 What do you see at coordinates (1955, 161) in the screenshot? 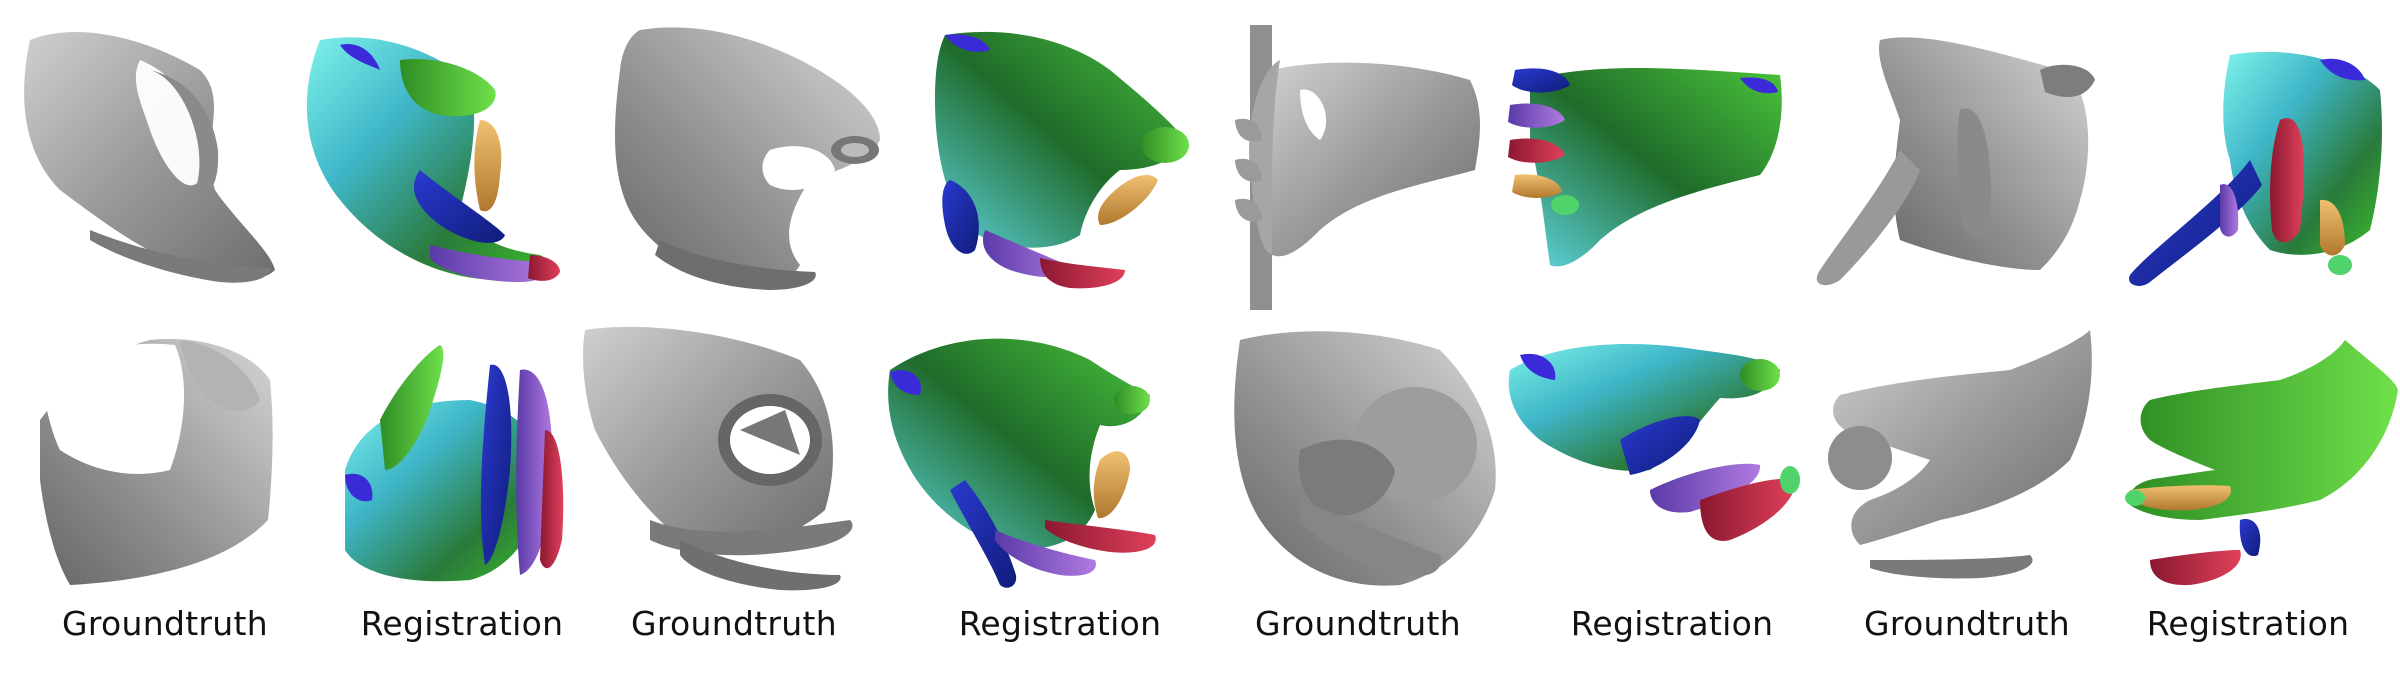
I see `panel-r1-c7-groundtruth` at bounding box center [1955, 161].